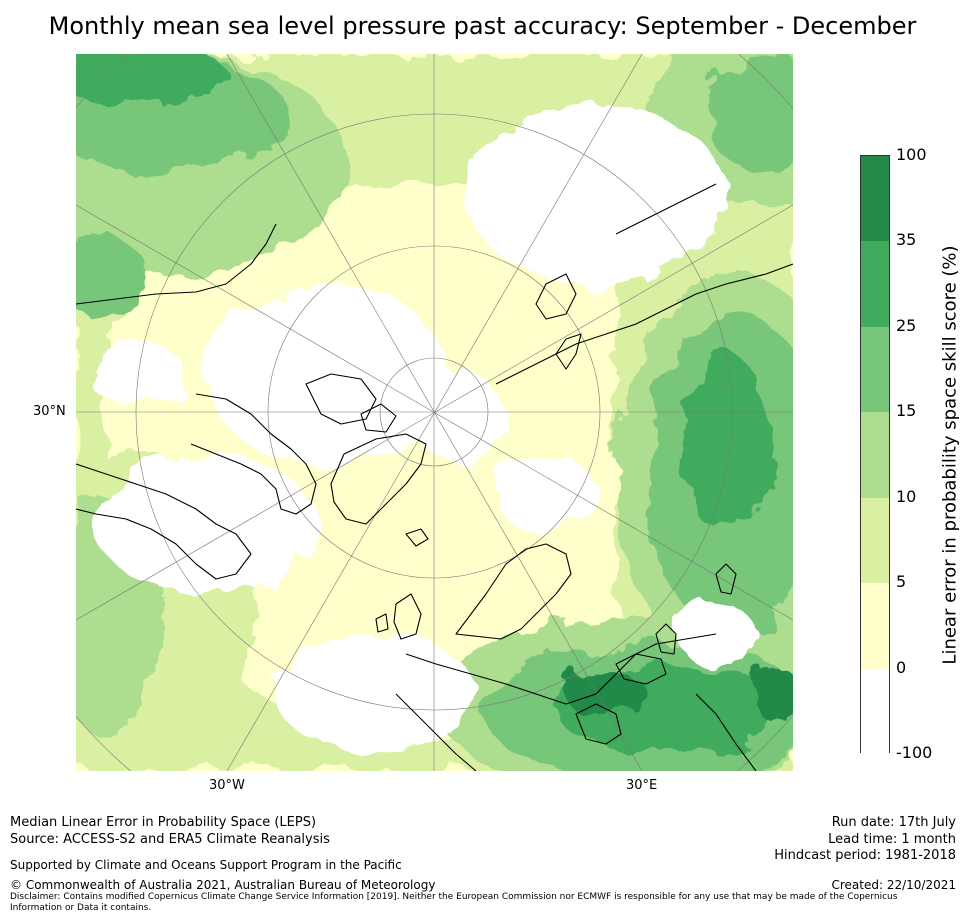  What do you see at coordinates (892, 839) in the screenshot?
I see `footer-lead-time: Lead time: 1 month` at bounding box center [892, 839].